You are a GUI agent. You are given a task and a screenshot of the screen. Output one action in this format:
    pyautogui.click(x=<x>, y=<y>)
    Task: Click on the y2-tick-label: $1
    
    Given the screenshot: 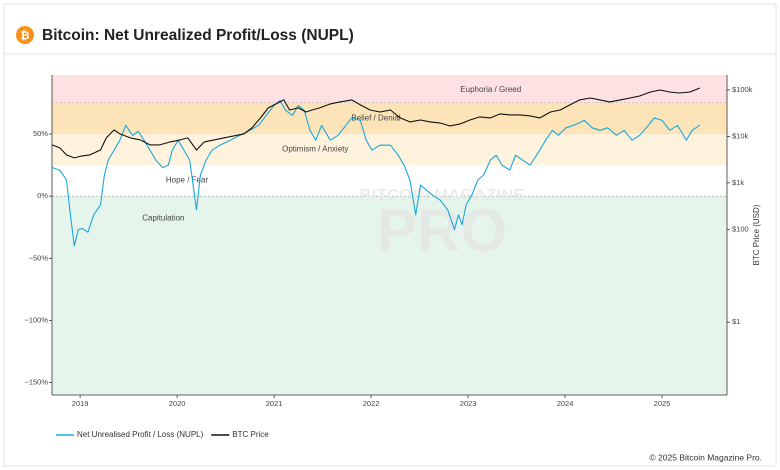 What is the action you would take?
    pyautogui.click(x=736, y=321)
    